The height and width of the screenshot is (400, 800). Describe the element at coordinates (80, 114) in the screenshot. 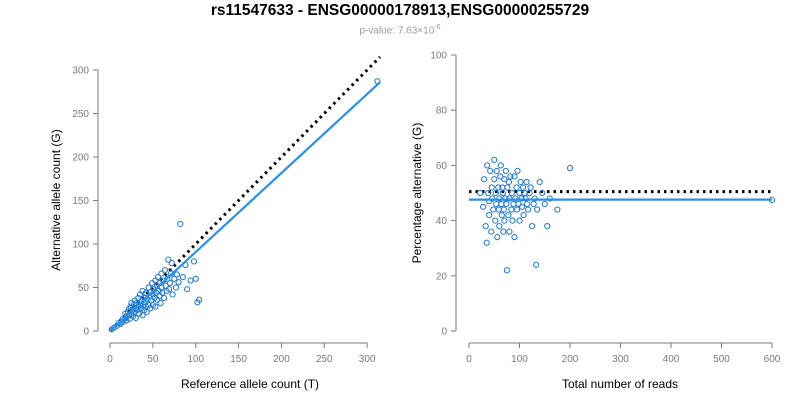

I see `y-tick-label: 250` at that location.